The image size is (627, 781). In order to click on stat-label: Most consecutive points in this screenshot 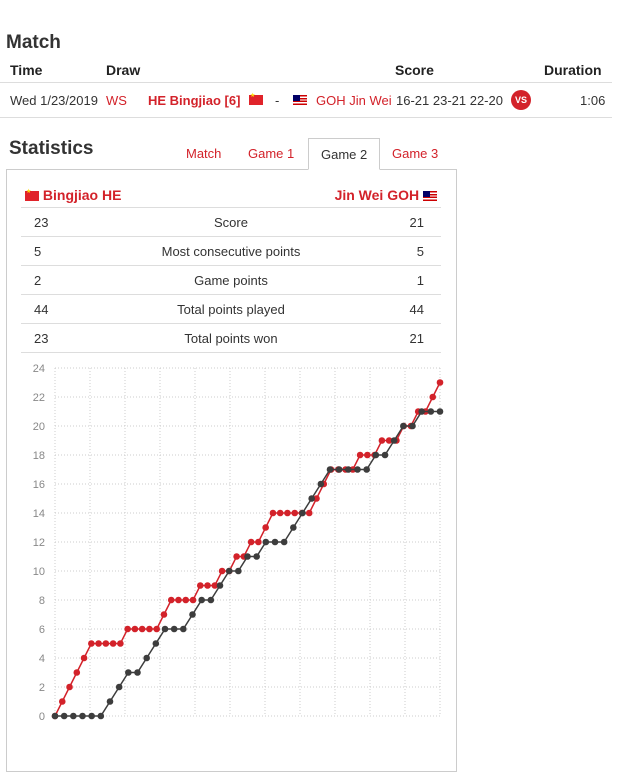, I will do `click(231, 251)`.